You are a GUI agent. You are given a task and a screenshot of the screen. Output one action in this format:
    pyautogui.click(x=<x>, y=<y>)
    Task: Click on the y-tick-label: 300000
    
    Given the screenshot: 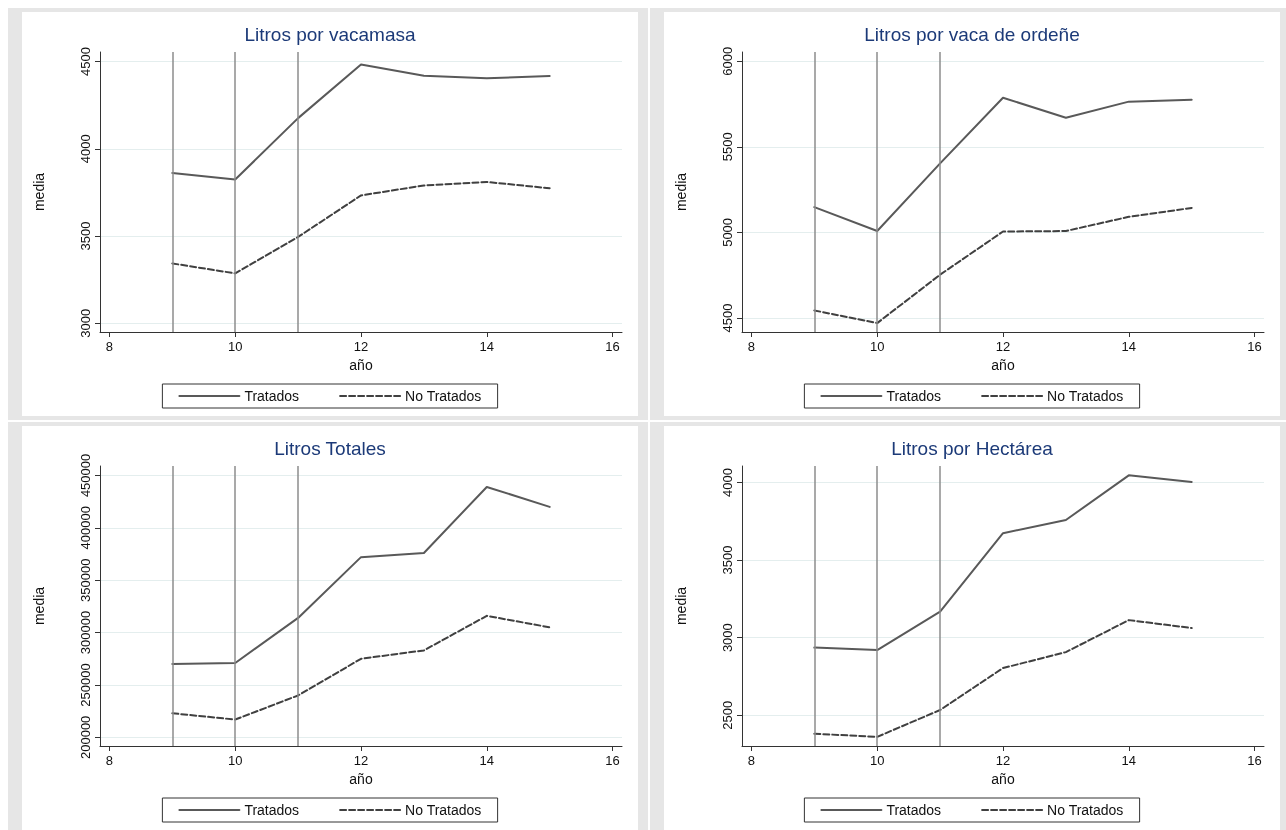 What is the action you would take?
    pyautogui.click(x=85, y=632)
    